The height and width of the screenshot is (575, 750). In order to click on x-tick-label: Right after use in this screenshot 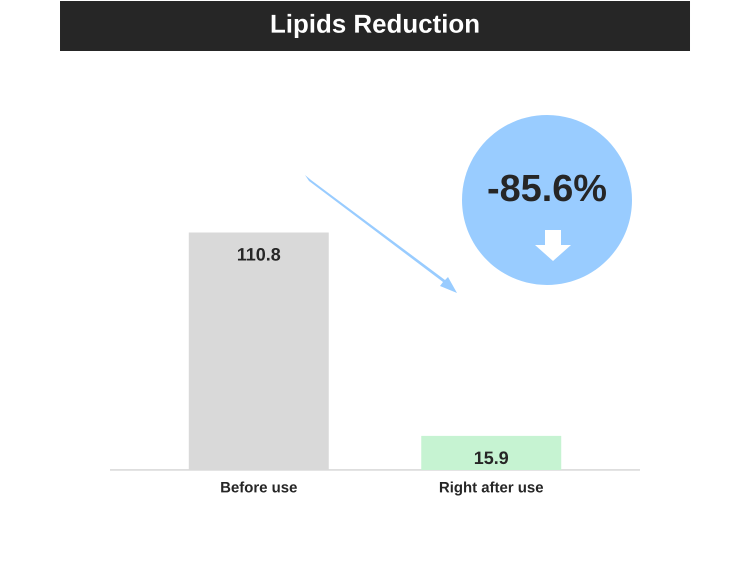, I will do `click(492, 489)`.